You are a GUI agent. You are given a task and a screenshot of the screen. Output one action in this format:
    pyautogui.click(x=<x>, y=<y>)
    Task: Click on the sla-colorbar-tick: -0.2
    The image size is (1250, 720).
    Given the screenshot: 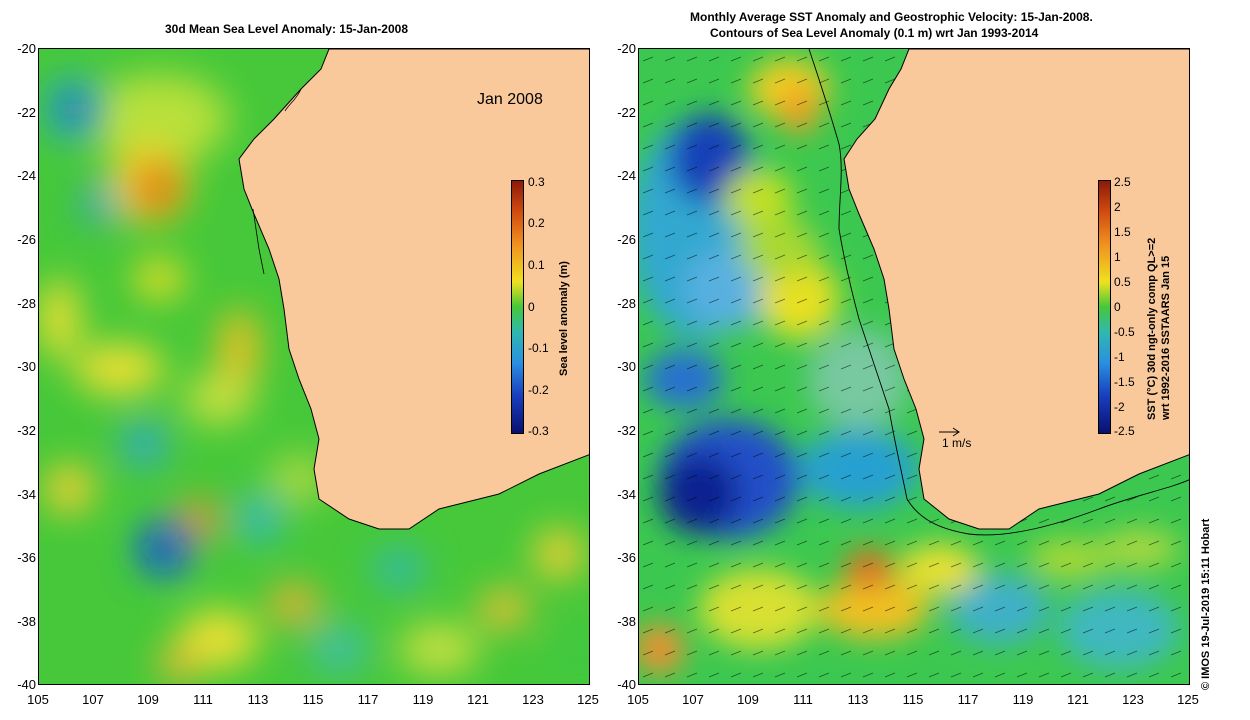 What is the action you would take?
    pyautogui.click(x=538, y=390)
    